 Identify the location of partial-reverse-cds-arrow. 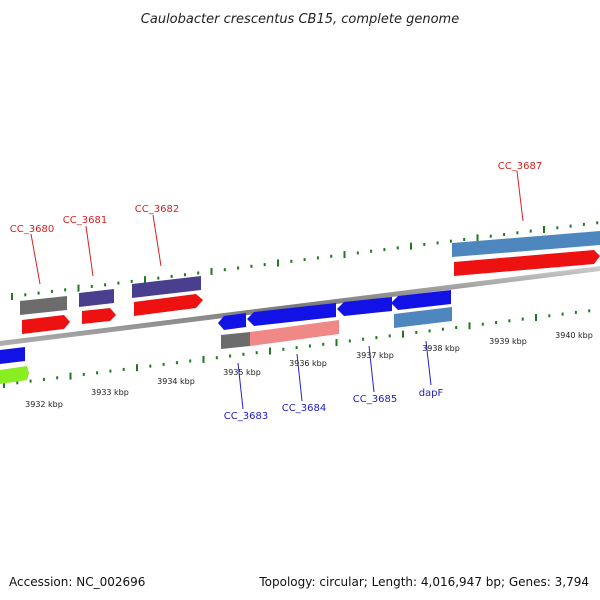
(12, 355).